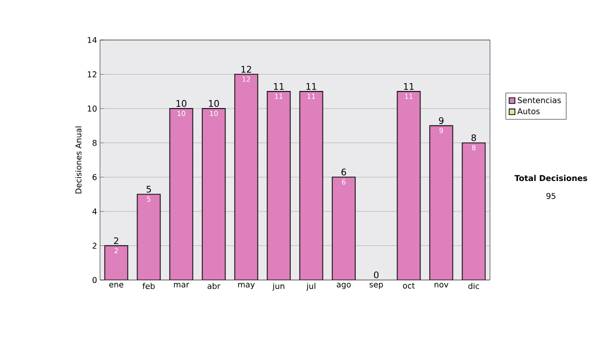 This screenshot has height=340, width=600. What do you see at coordinates (408, 285) in the screenshot?
I see `x-tick-label: oct` at bounding box center [408, 285].